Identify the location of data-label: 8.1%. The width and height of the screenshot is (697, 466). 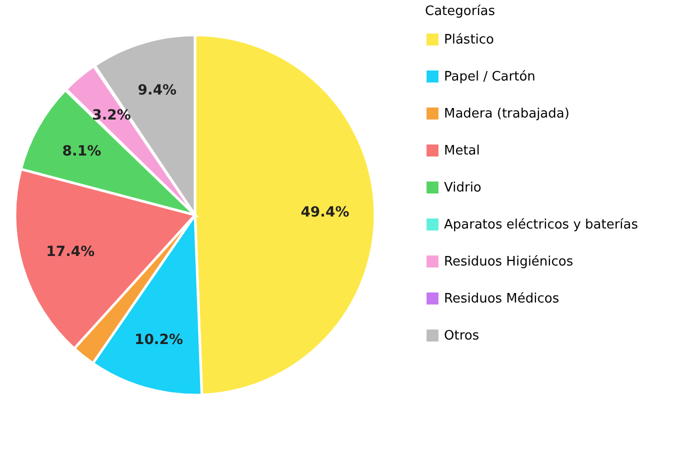
(82, 151).